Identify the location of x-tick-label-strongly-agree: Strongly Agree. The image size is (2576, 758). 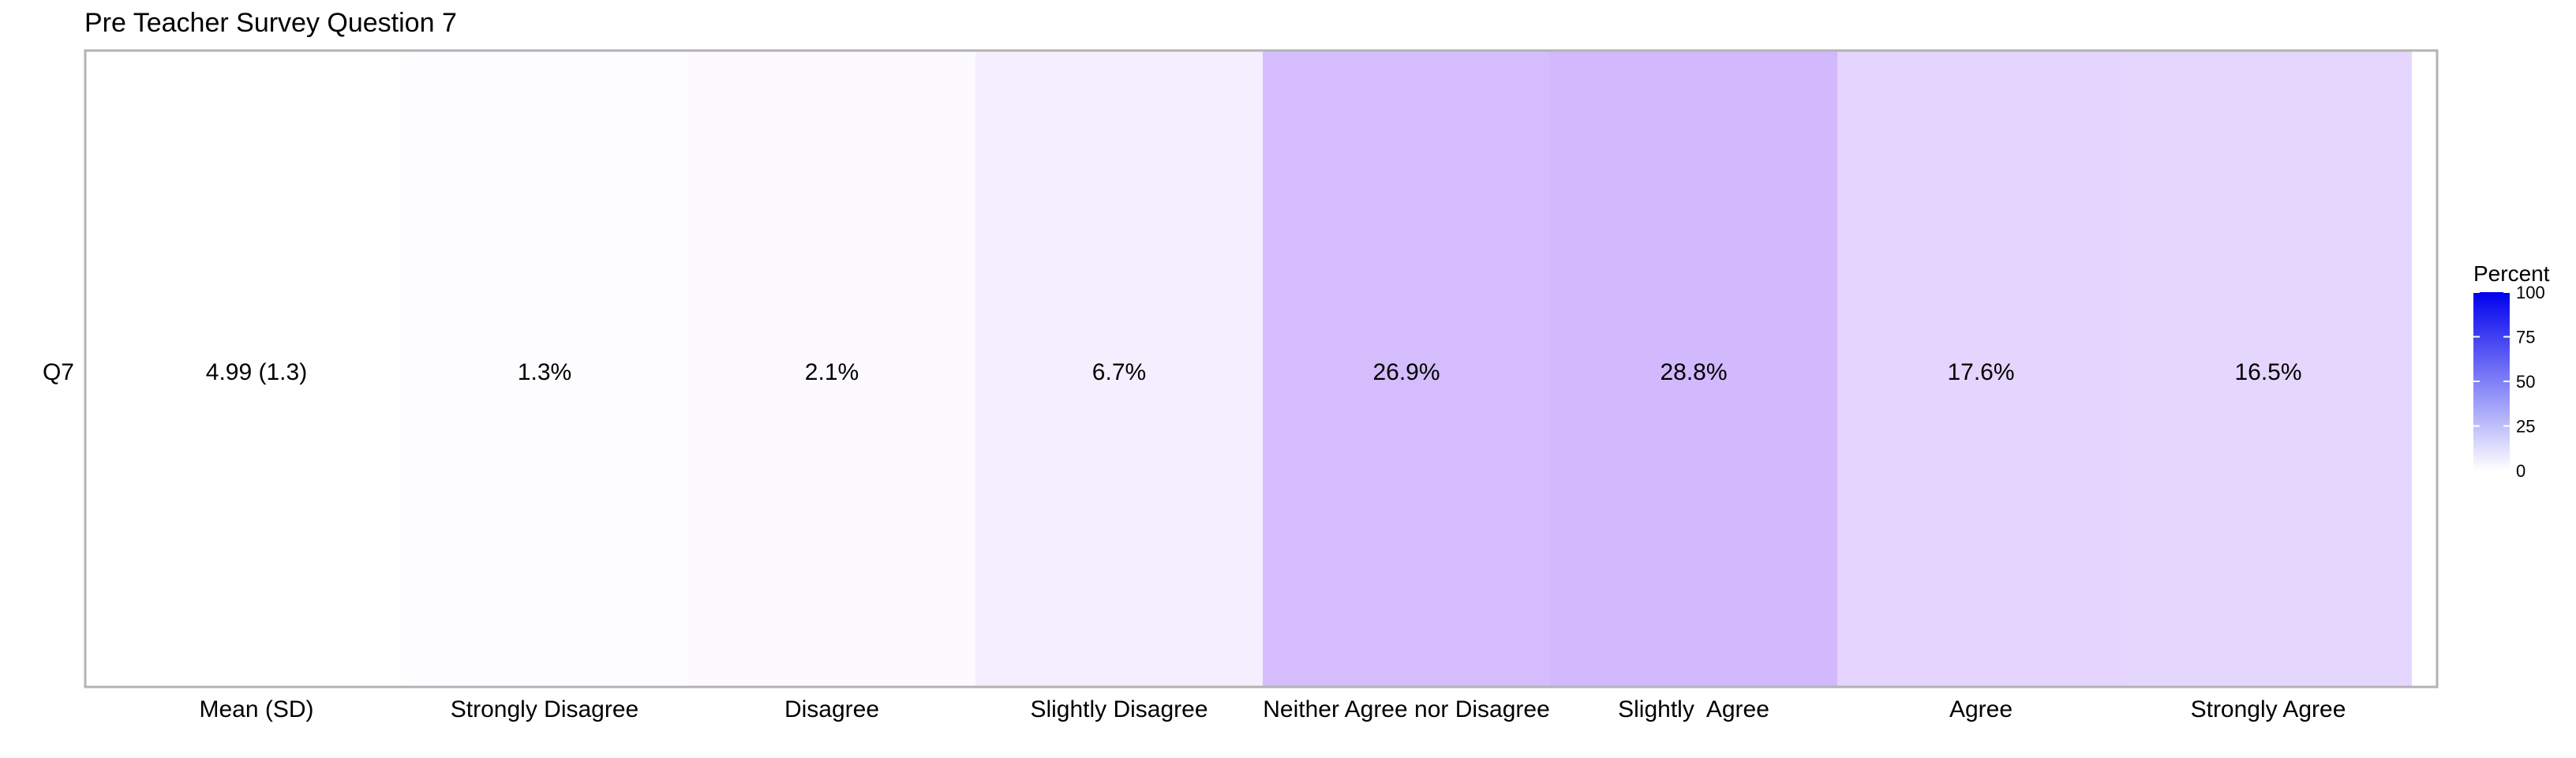
(2268, 709).